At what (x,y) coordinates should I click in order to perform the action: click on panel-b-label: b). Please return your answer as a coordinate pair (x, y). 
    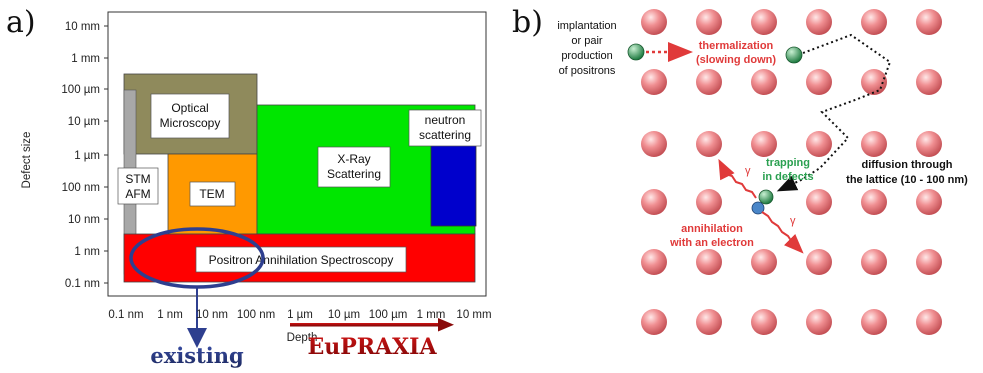
    Looking at the image, I should click on (527, 22).